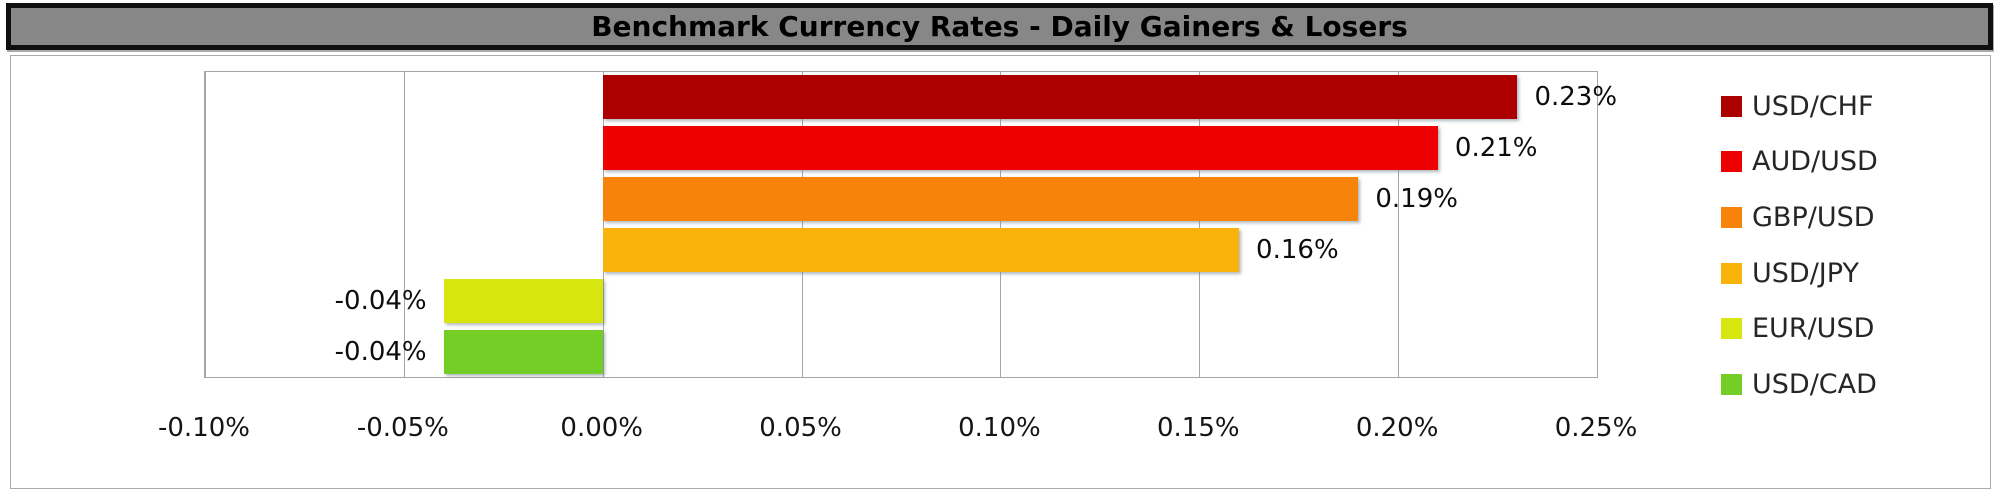  I want to click on legend-label: USD/CHF, so click(1813, 106).